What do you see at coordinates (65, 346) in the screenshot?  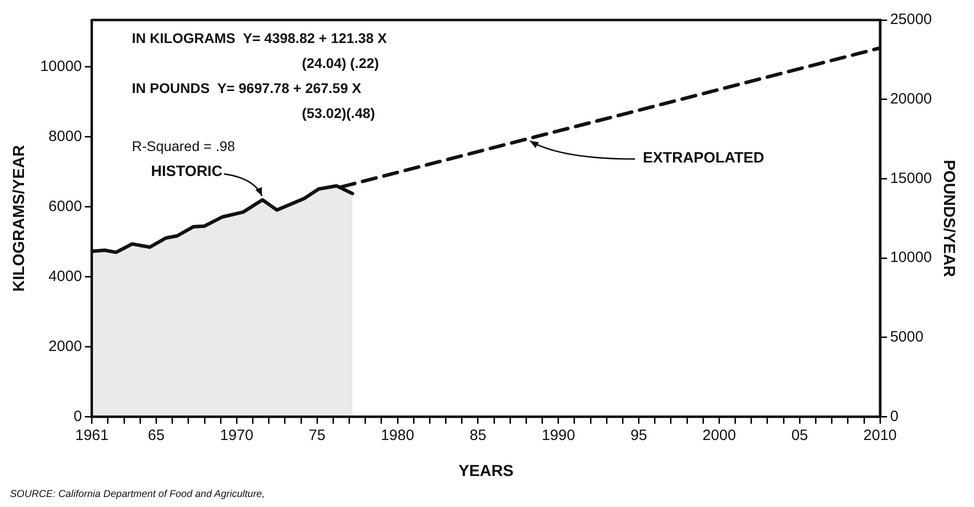 I see `y-tick-label: 2000` at bounding box center [65, 346].